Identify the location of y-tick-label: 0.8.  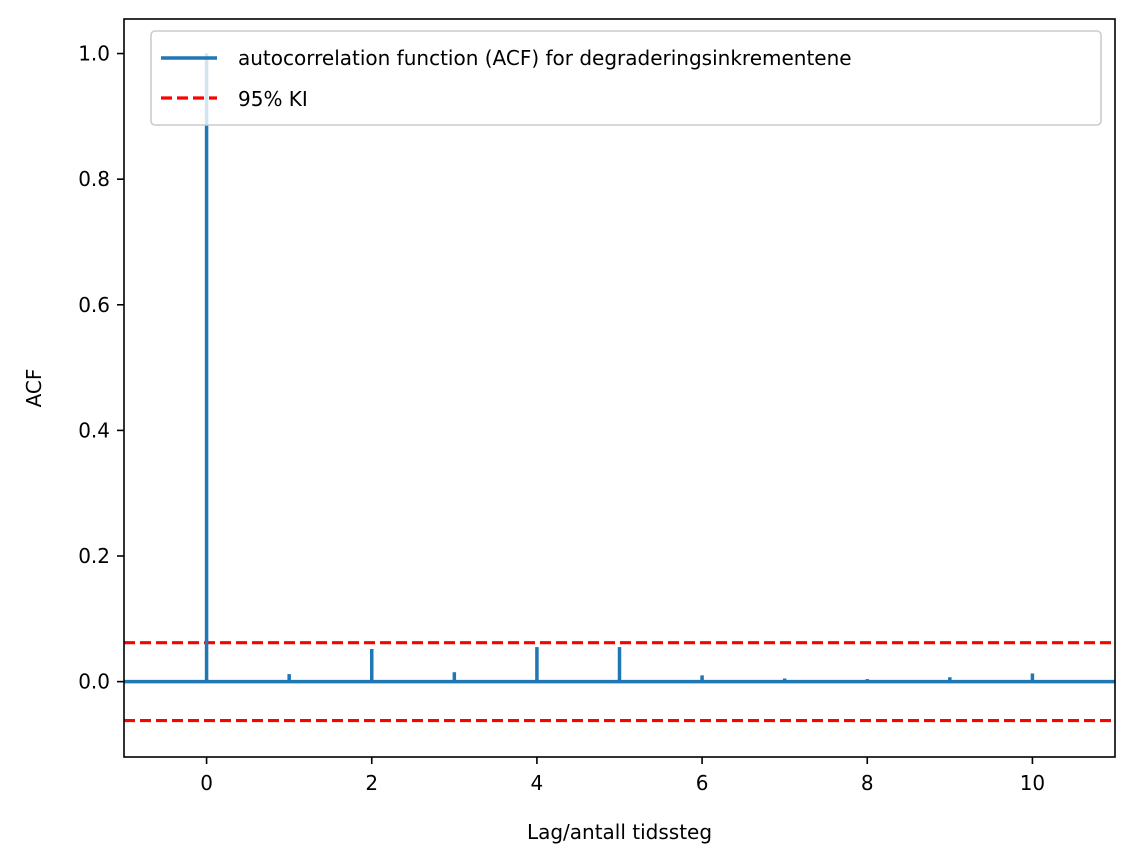
(94, 179).